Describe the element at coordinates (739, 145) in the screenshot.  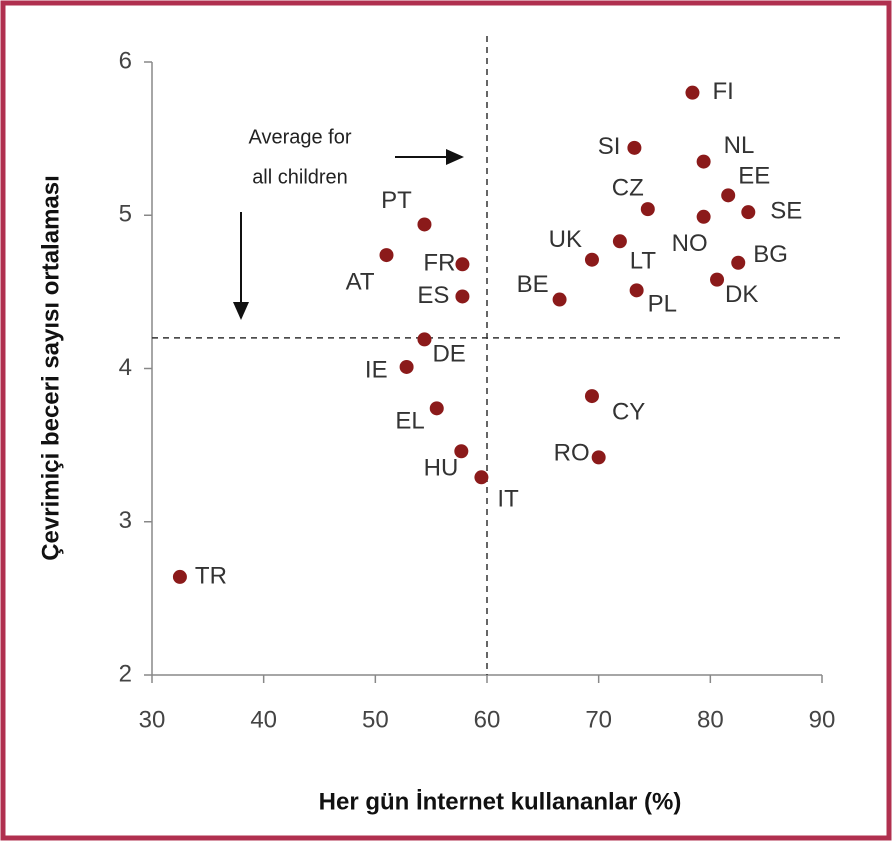
I see `point-label: NL` at that location.